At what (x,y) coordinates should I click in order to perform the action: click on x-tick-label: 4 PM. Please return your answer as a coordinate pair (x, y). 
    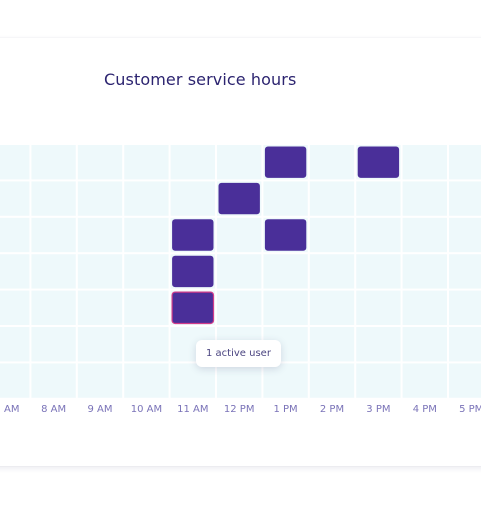
    Looking at the image, I should click on (425, 409).